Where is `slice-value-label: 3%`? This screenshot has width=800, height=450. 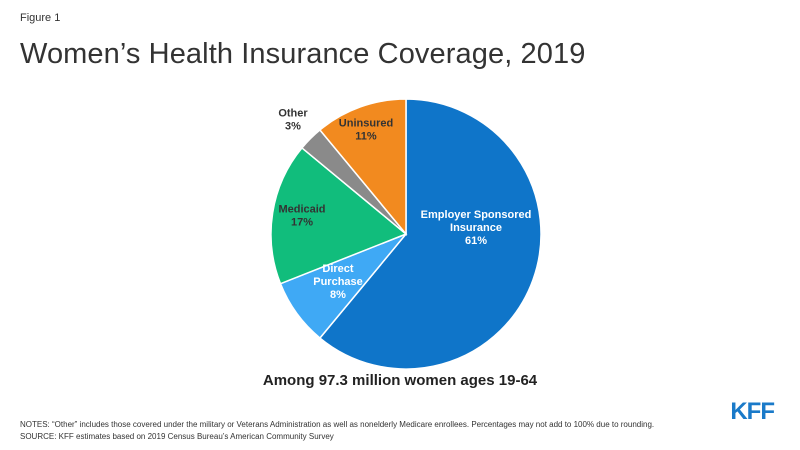
slice-value-label: 3% is located at coordinates (293, 126).